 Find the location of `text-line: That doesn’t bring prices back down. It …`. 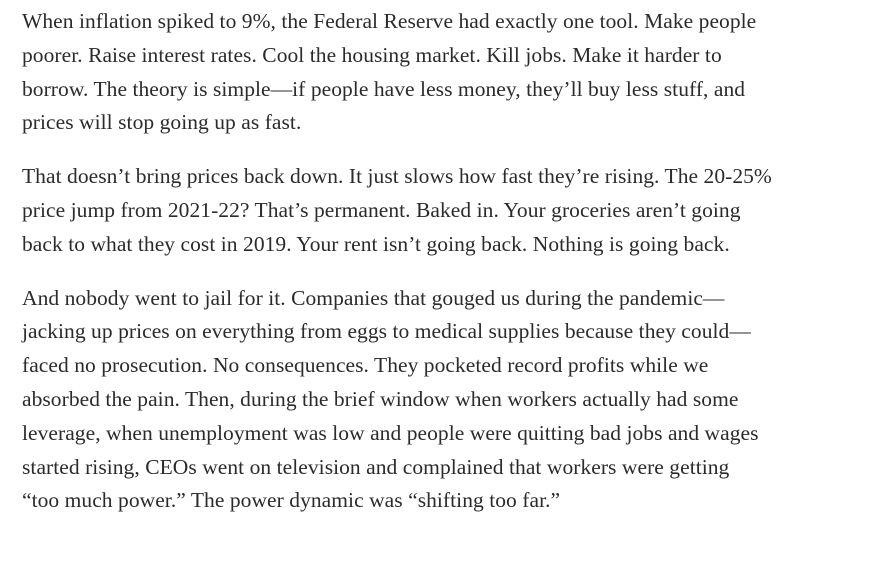

text-line: That doesn’t bring prices back down. It … is located at coordinates (397, 176).